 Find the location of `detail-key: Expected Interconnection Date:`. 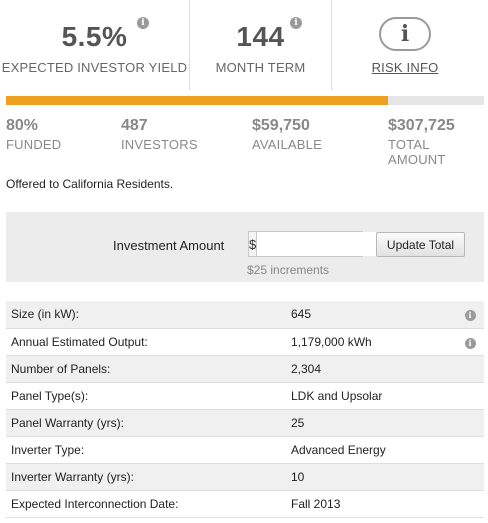

detail-key: Expected Interconnection Date: is located at coordinates (146, 504).